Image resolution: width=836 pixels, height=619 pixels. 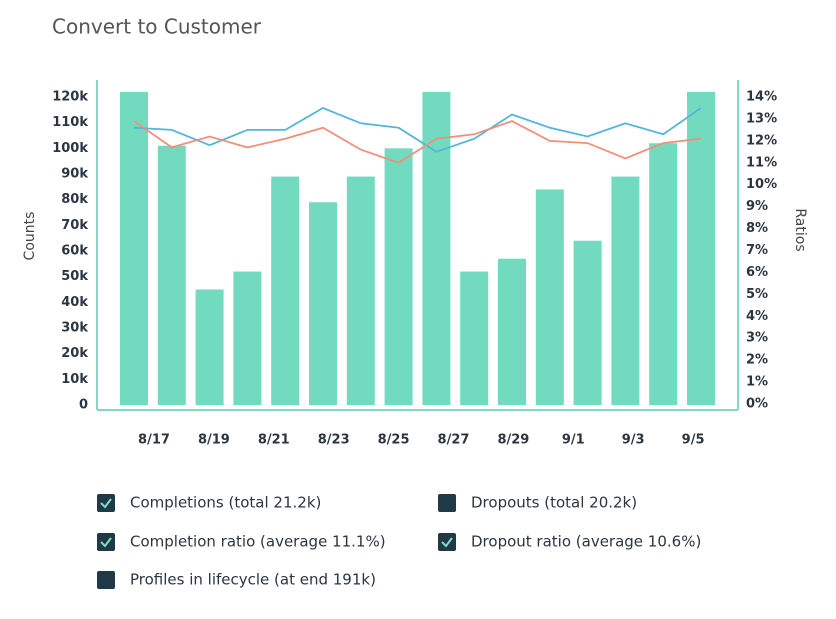 I want to click on y-axis-label: Counts, so click(x=30, y=236).